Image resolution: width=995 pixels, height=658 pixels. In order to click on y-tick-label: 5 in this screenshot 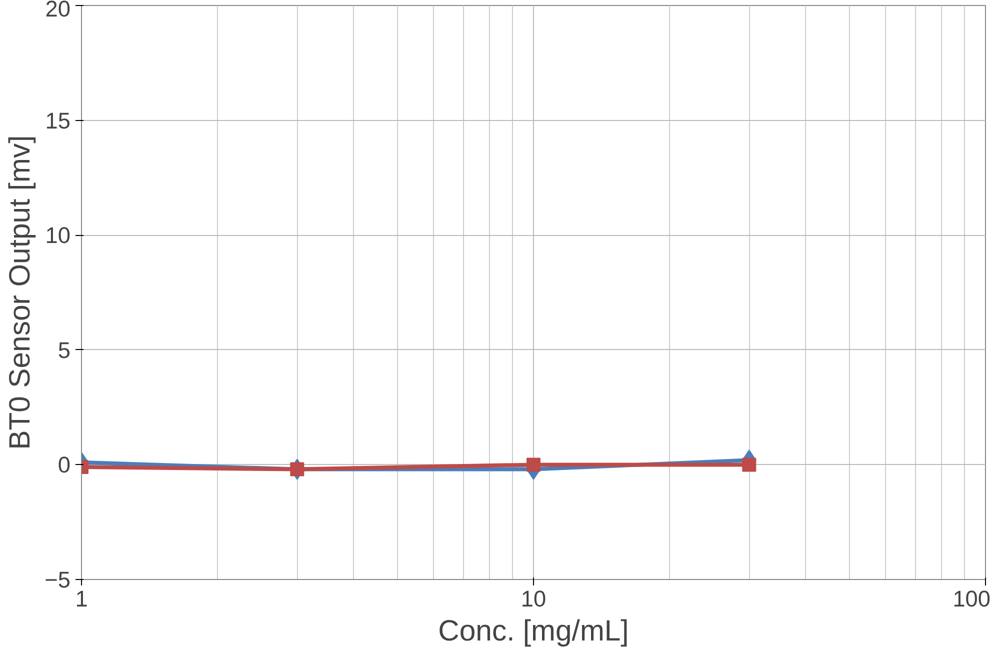, I will do `click(64, 349)`.